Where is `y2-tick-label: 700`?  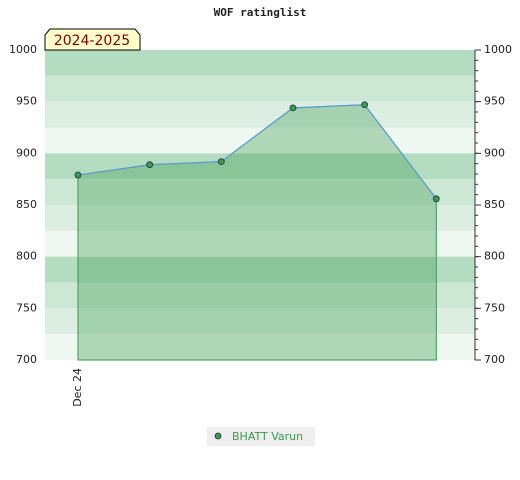 y2-tick-label: 700 is located at coordinates (494, 359).